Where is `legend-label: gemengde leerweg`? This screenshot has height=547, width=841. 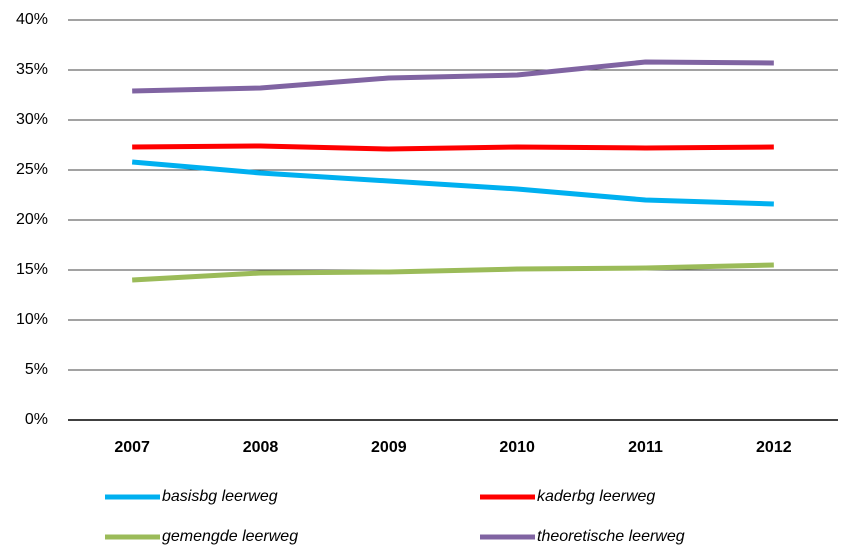 legend-label: gemengde leerweg is located at coordinates (230, 536).